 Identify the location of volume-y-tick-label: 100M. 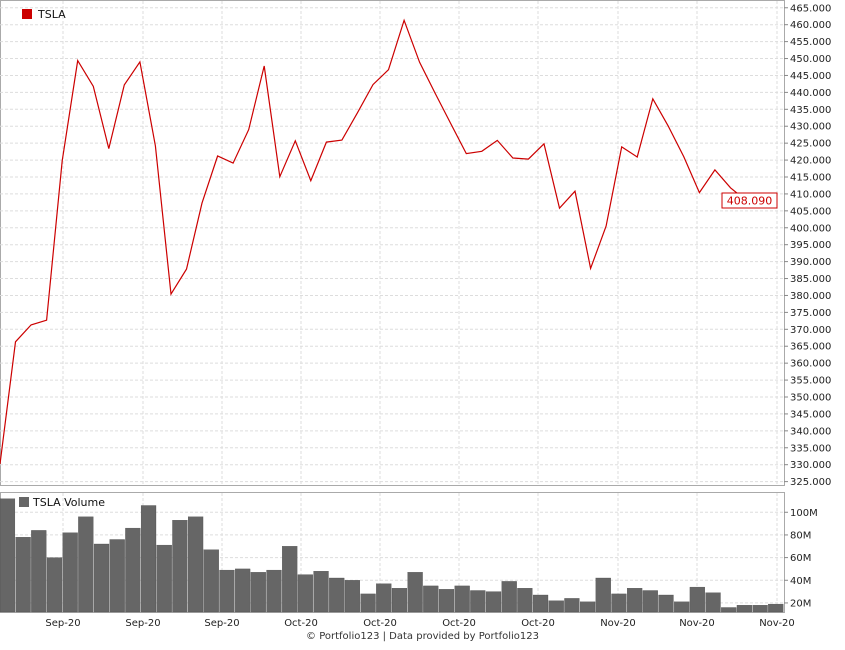
(804, 513).